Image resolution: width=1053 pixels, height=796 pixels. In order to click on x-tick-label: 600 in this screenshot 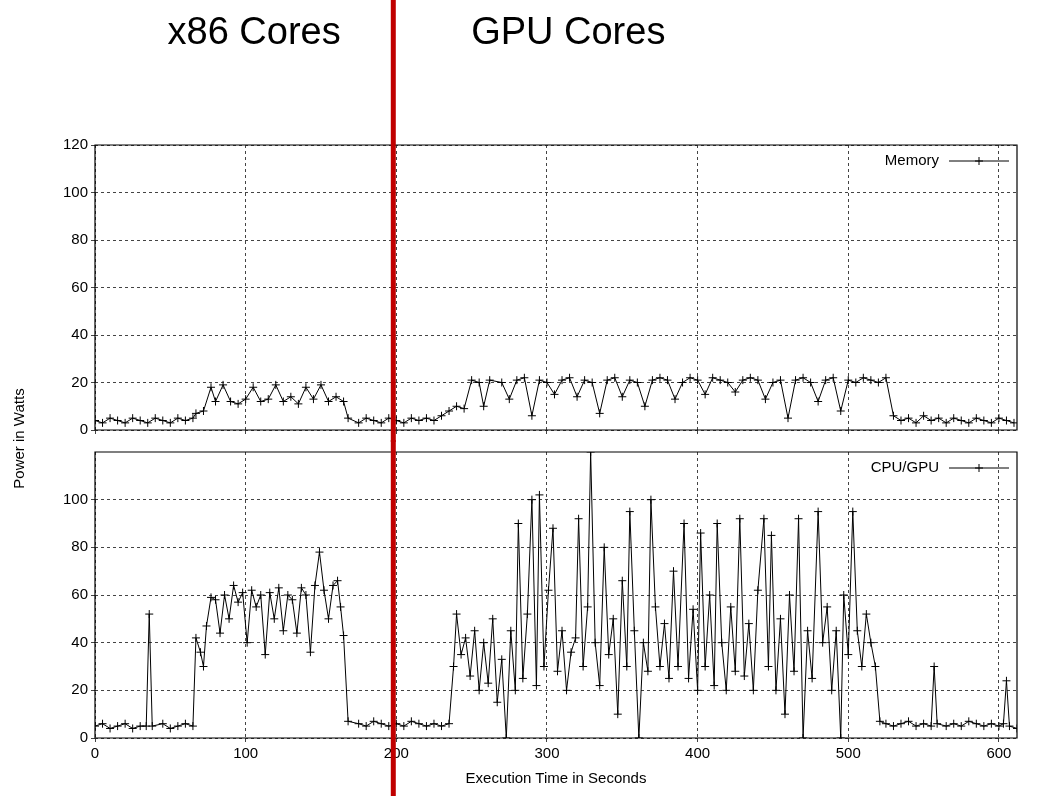, I will do `click(999, 753)`.